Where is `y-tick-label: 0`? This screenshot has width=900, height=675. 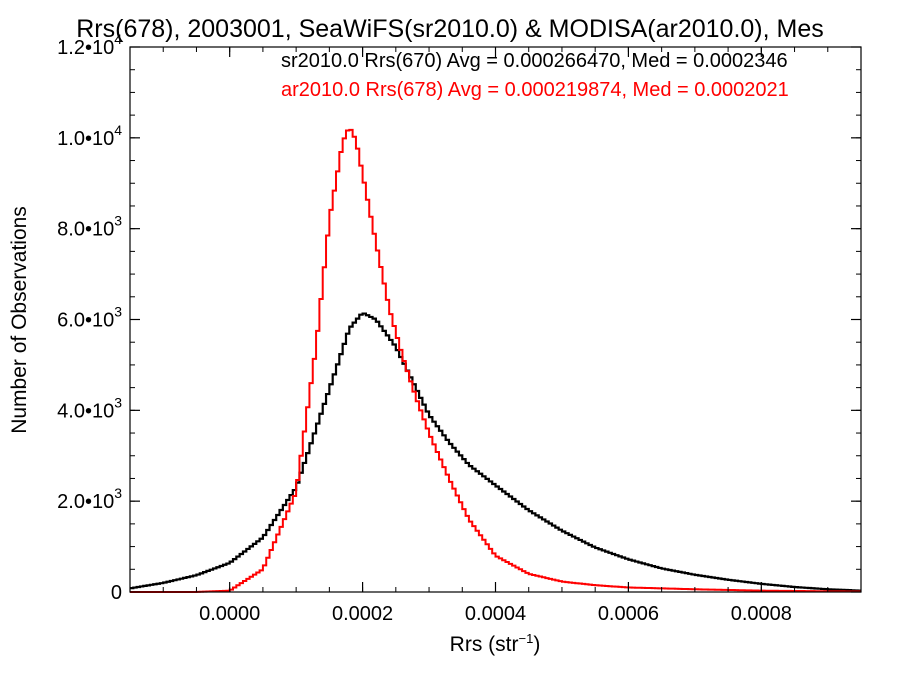
y-tick-label: 0 is located at coordinates (116, 593).